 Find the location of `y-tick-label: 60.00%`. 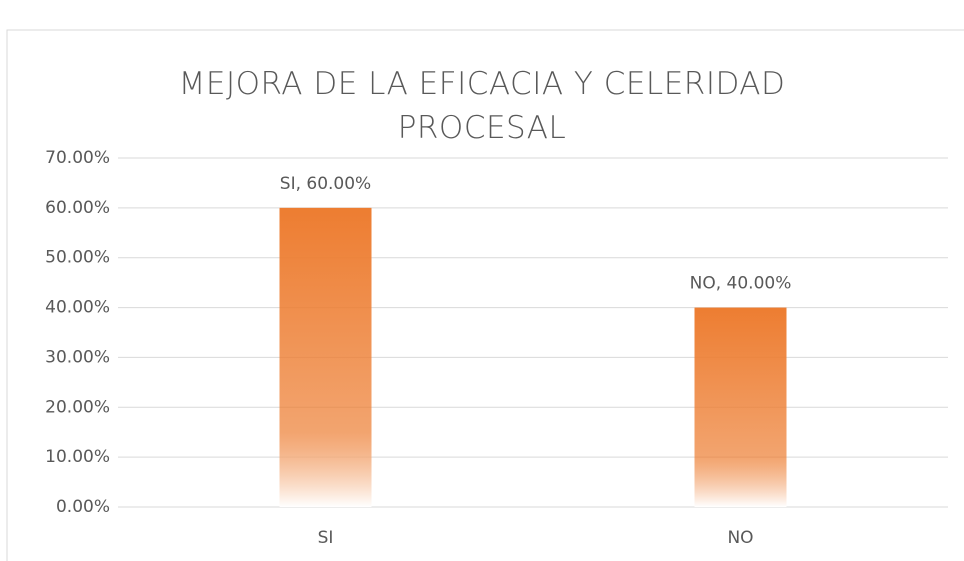

y-tick-label: 60.00% is located at coordinates (77, 208).